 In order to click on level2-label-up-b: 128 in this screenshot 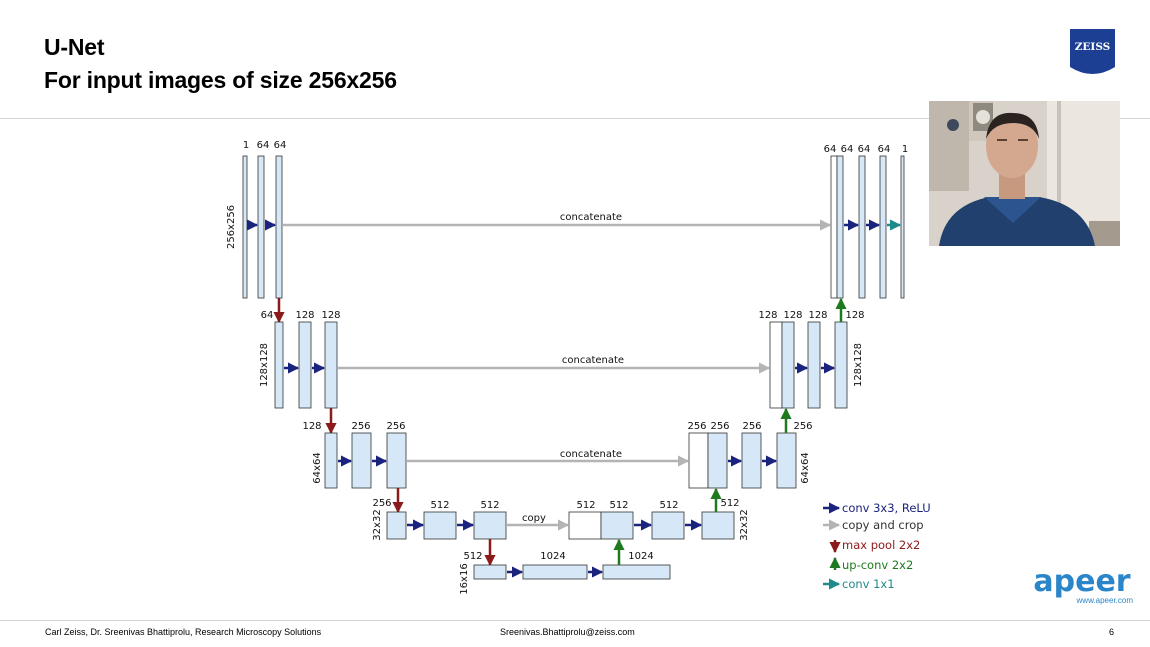, I will do `click(792, 315)`.